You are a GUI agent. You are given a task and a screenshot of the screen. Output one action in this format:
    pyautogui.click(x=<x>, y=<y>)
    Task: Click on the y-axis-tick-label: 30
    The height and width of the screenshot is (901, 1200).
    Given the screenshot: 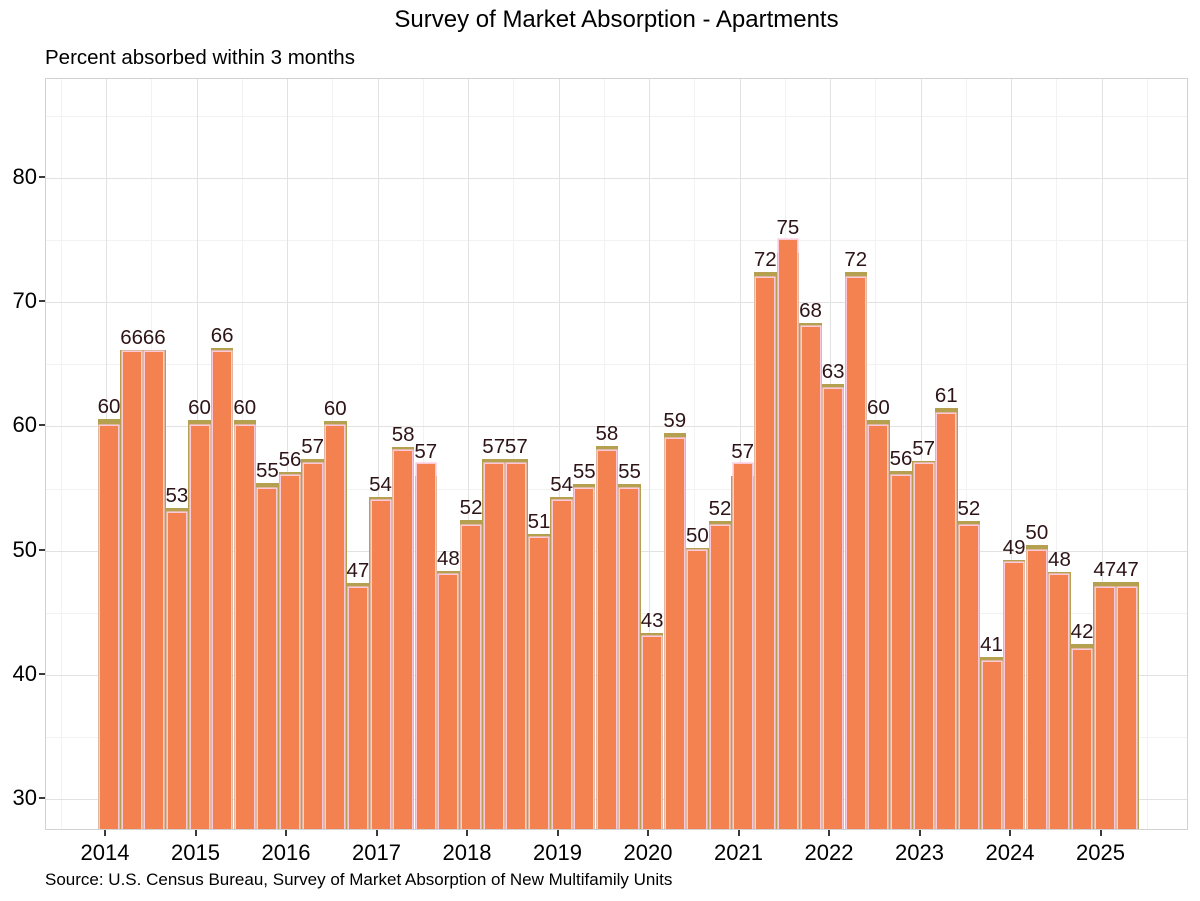 What is the action you would take?
    pyautogui.click(x=24, y=797)
    